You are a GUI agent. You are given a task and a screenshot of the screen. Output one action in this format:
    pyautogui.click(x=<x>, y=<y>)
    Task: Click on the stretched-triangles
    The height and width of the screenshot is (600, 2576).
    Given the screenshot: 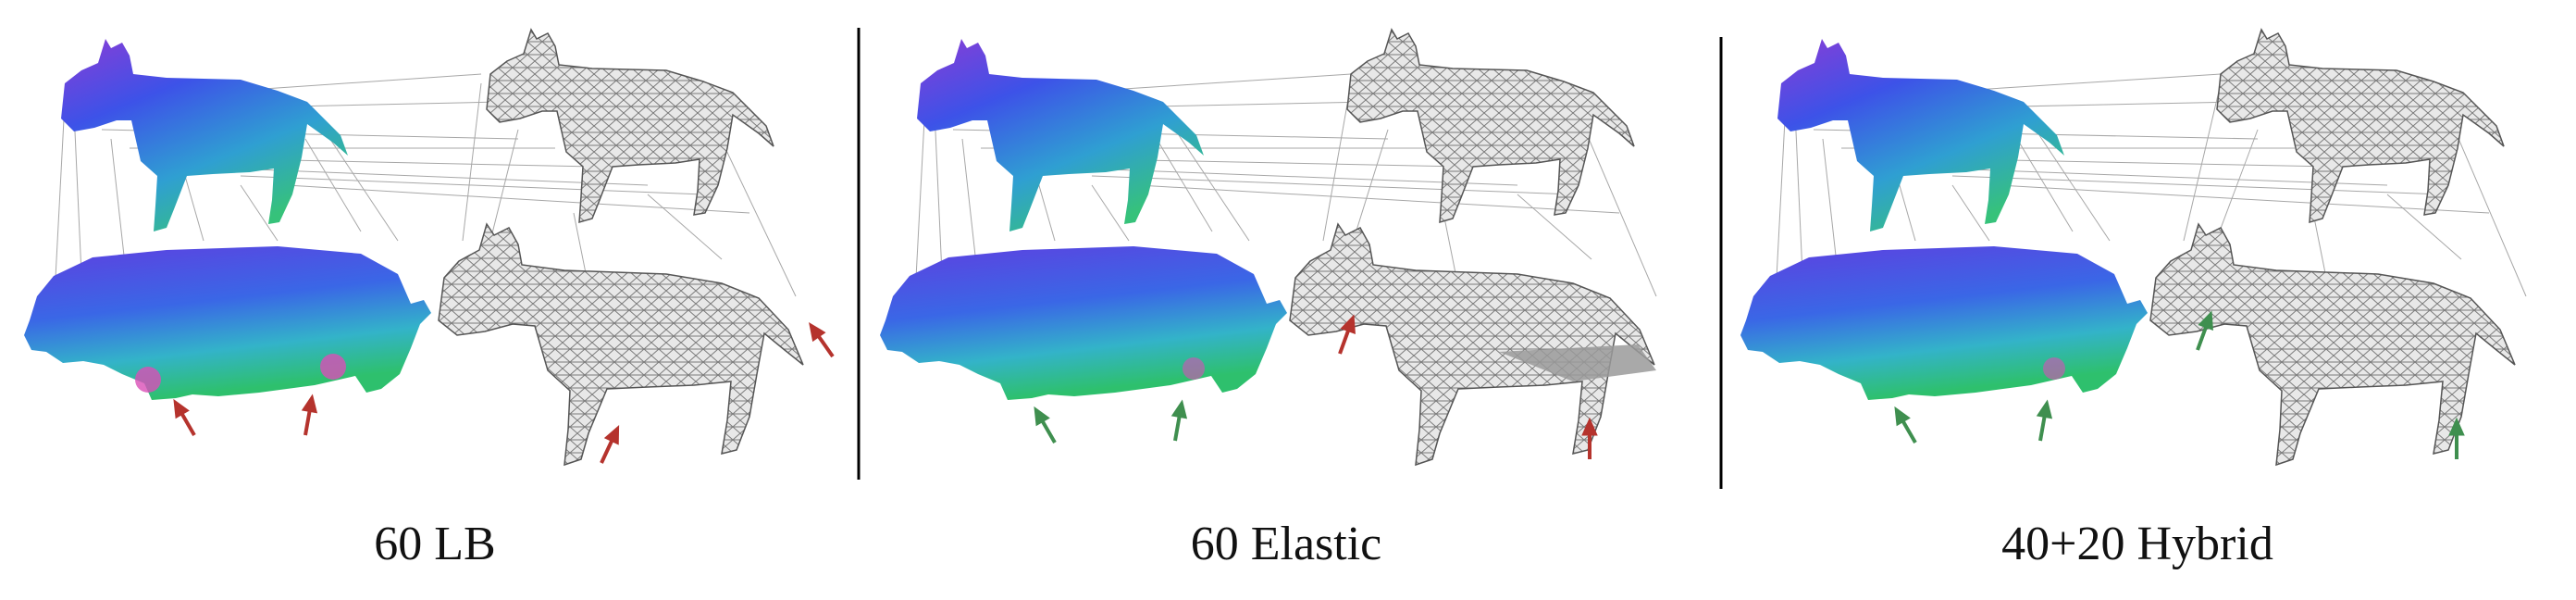 What is the action you would take?
    pyautogui.click(x=1578, y=362)
    